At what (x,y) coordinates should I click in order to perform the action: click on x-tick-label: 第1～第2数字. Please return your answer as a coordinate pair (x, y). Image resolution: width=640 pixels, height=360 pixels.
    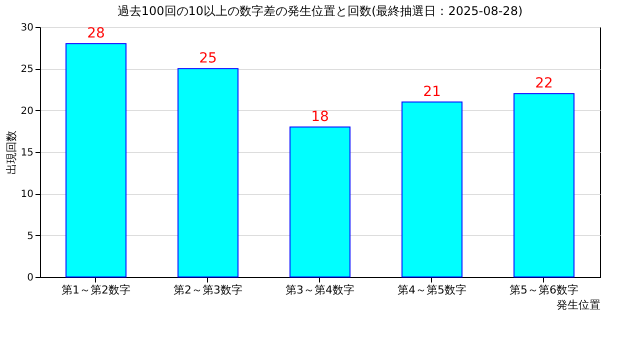
    Looking at the image, I should click on (96, 290).